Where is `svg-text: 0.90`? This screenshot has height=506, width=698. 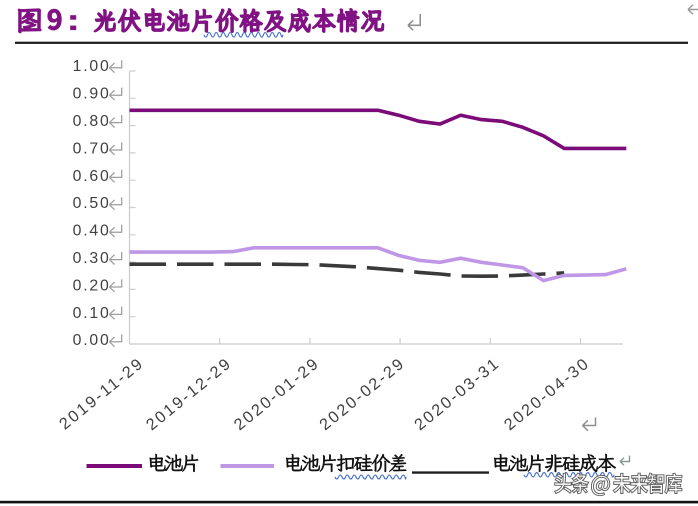
svg-text: 0.90 is located at coordinates (92, 94).